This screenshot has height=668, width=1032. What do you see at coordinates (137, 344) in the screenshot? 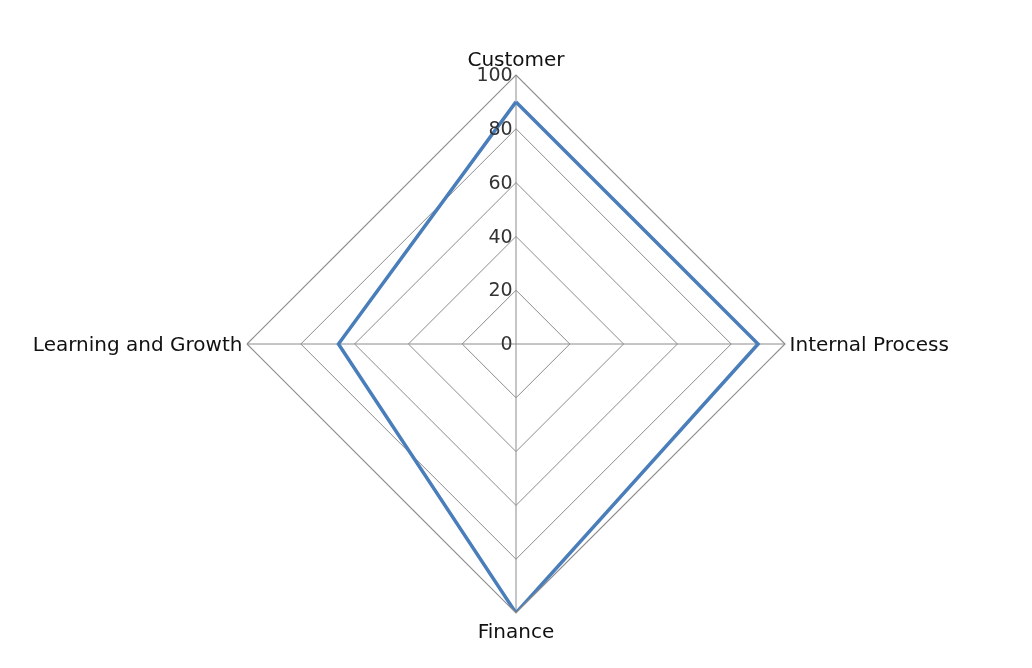
I see `spoke-label: Learning and Growth` at bounding box center [137, 344].